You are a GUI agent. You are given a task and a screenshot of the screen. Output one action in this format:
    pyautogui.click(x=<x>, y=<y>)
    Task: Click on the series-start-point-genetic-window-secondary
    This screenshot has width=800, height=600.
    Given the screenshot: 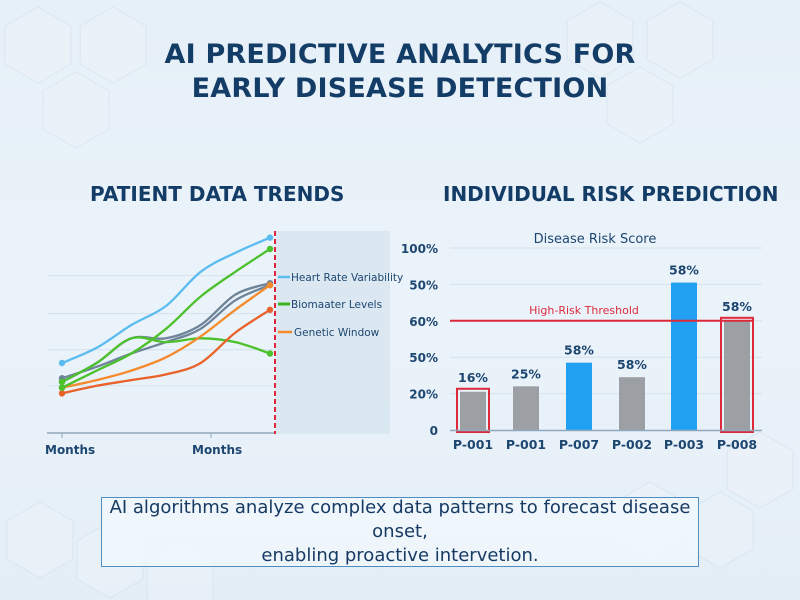 What is the action you would take?
    pyautogui.click(x=62, y=393)
    